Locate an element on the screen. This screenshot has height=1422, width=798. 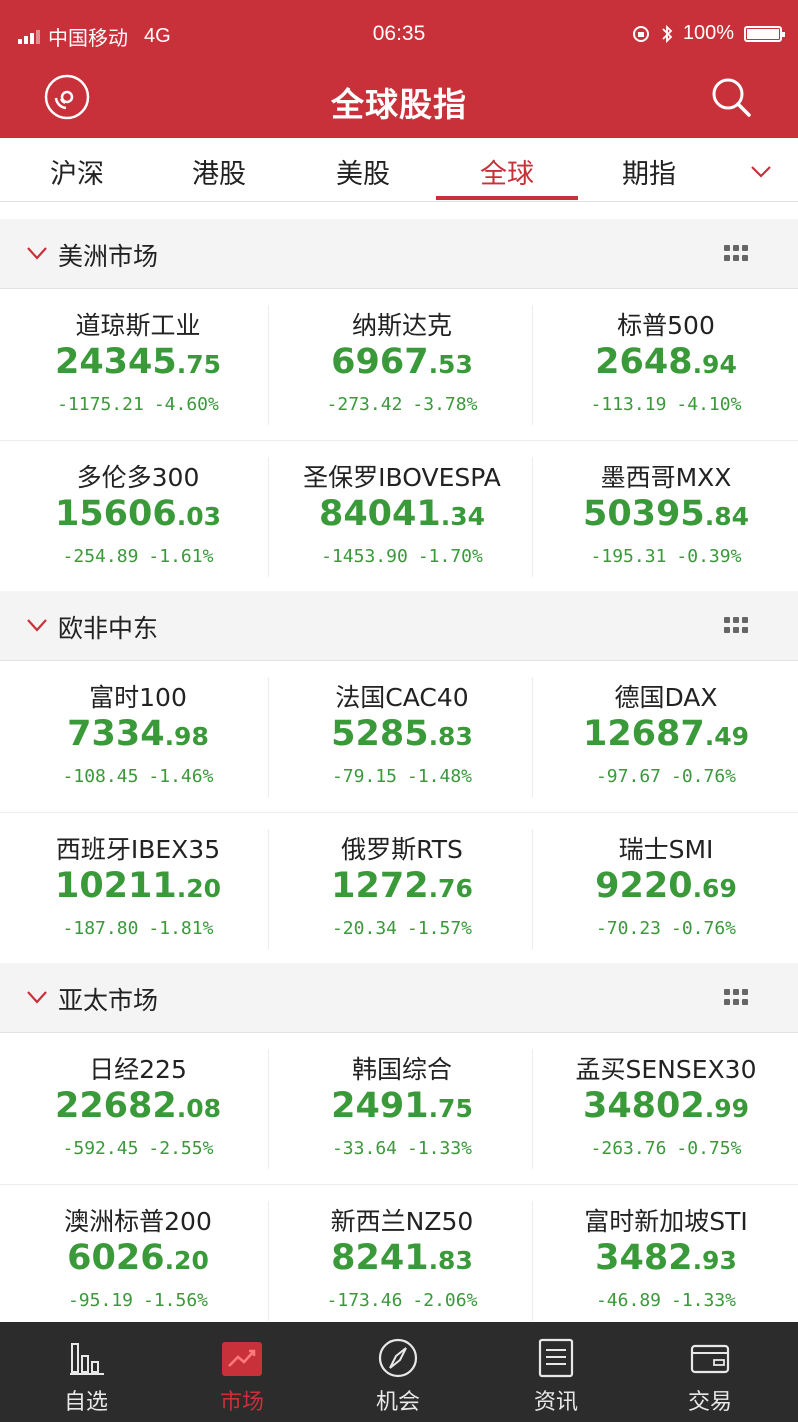
change-percent: -0.39% is located at coordinates (709, 556).